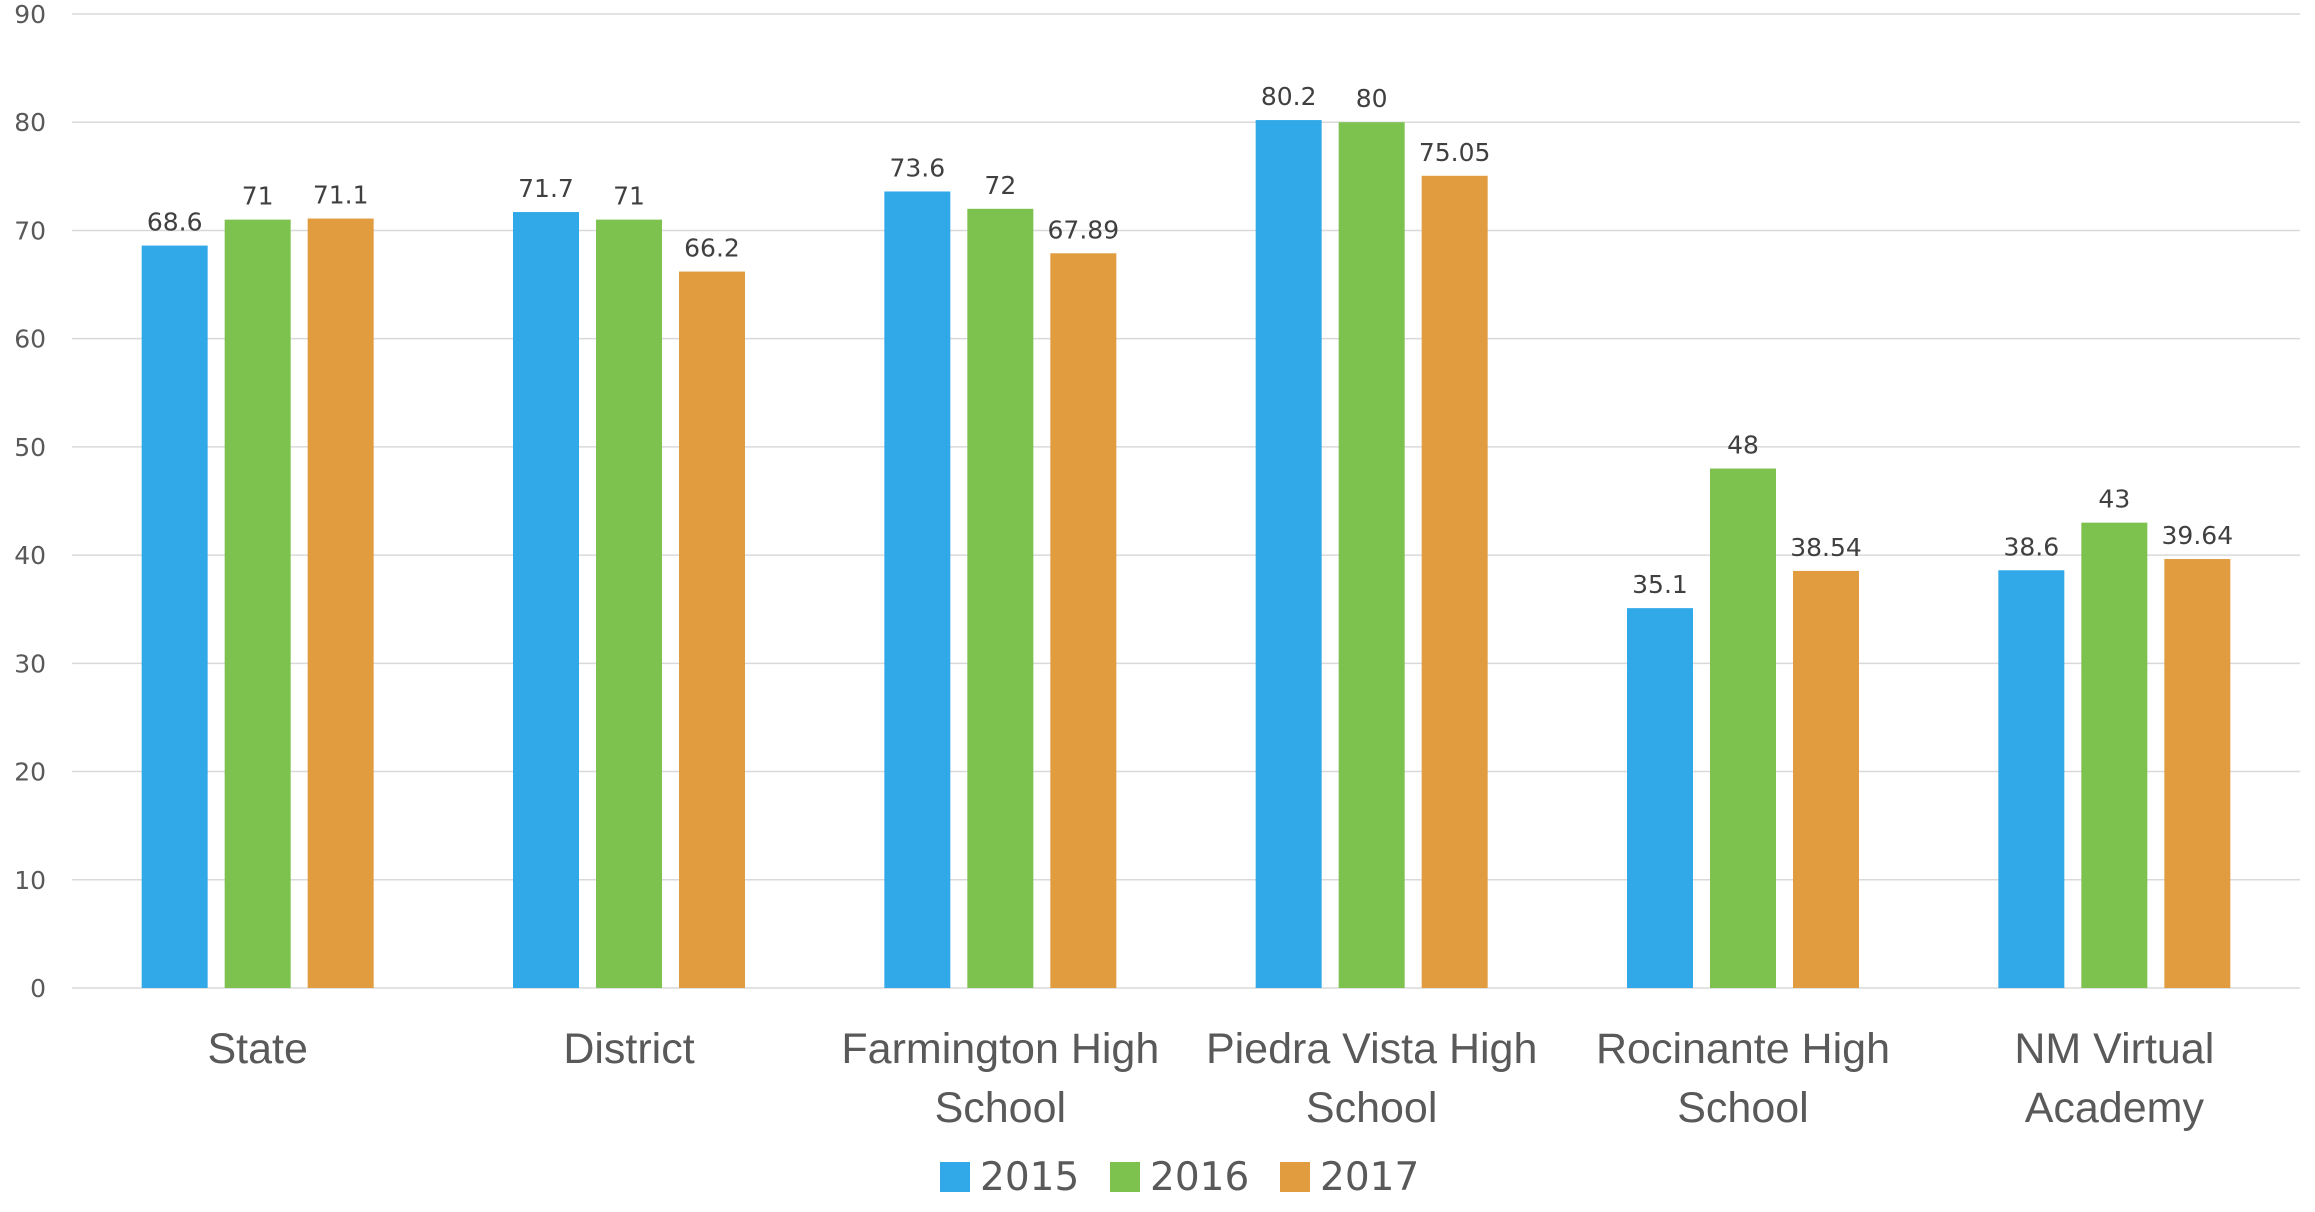  I want to click on x-category-label: Rocinante High, so click(1743, 1049).